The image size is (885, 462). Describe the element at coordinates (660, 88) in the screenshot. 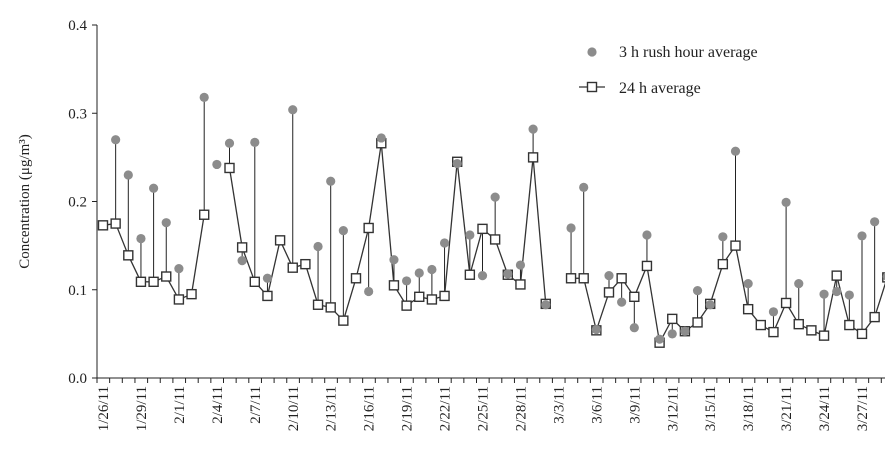

I see `legend-average-label: 24 h average` at that location.